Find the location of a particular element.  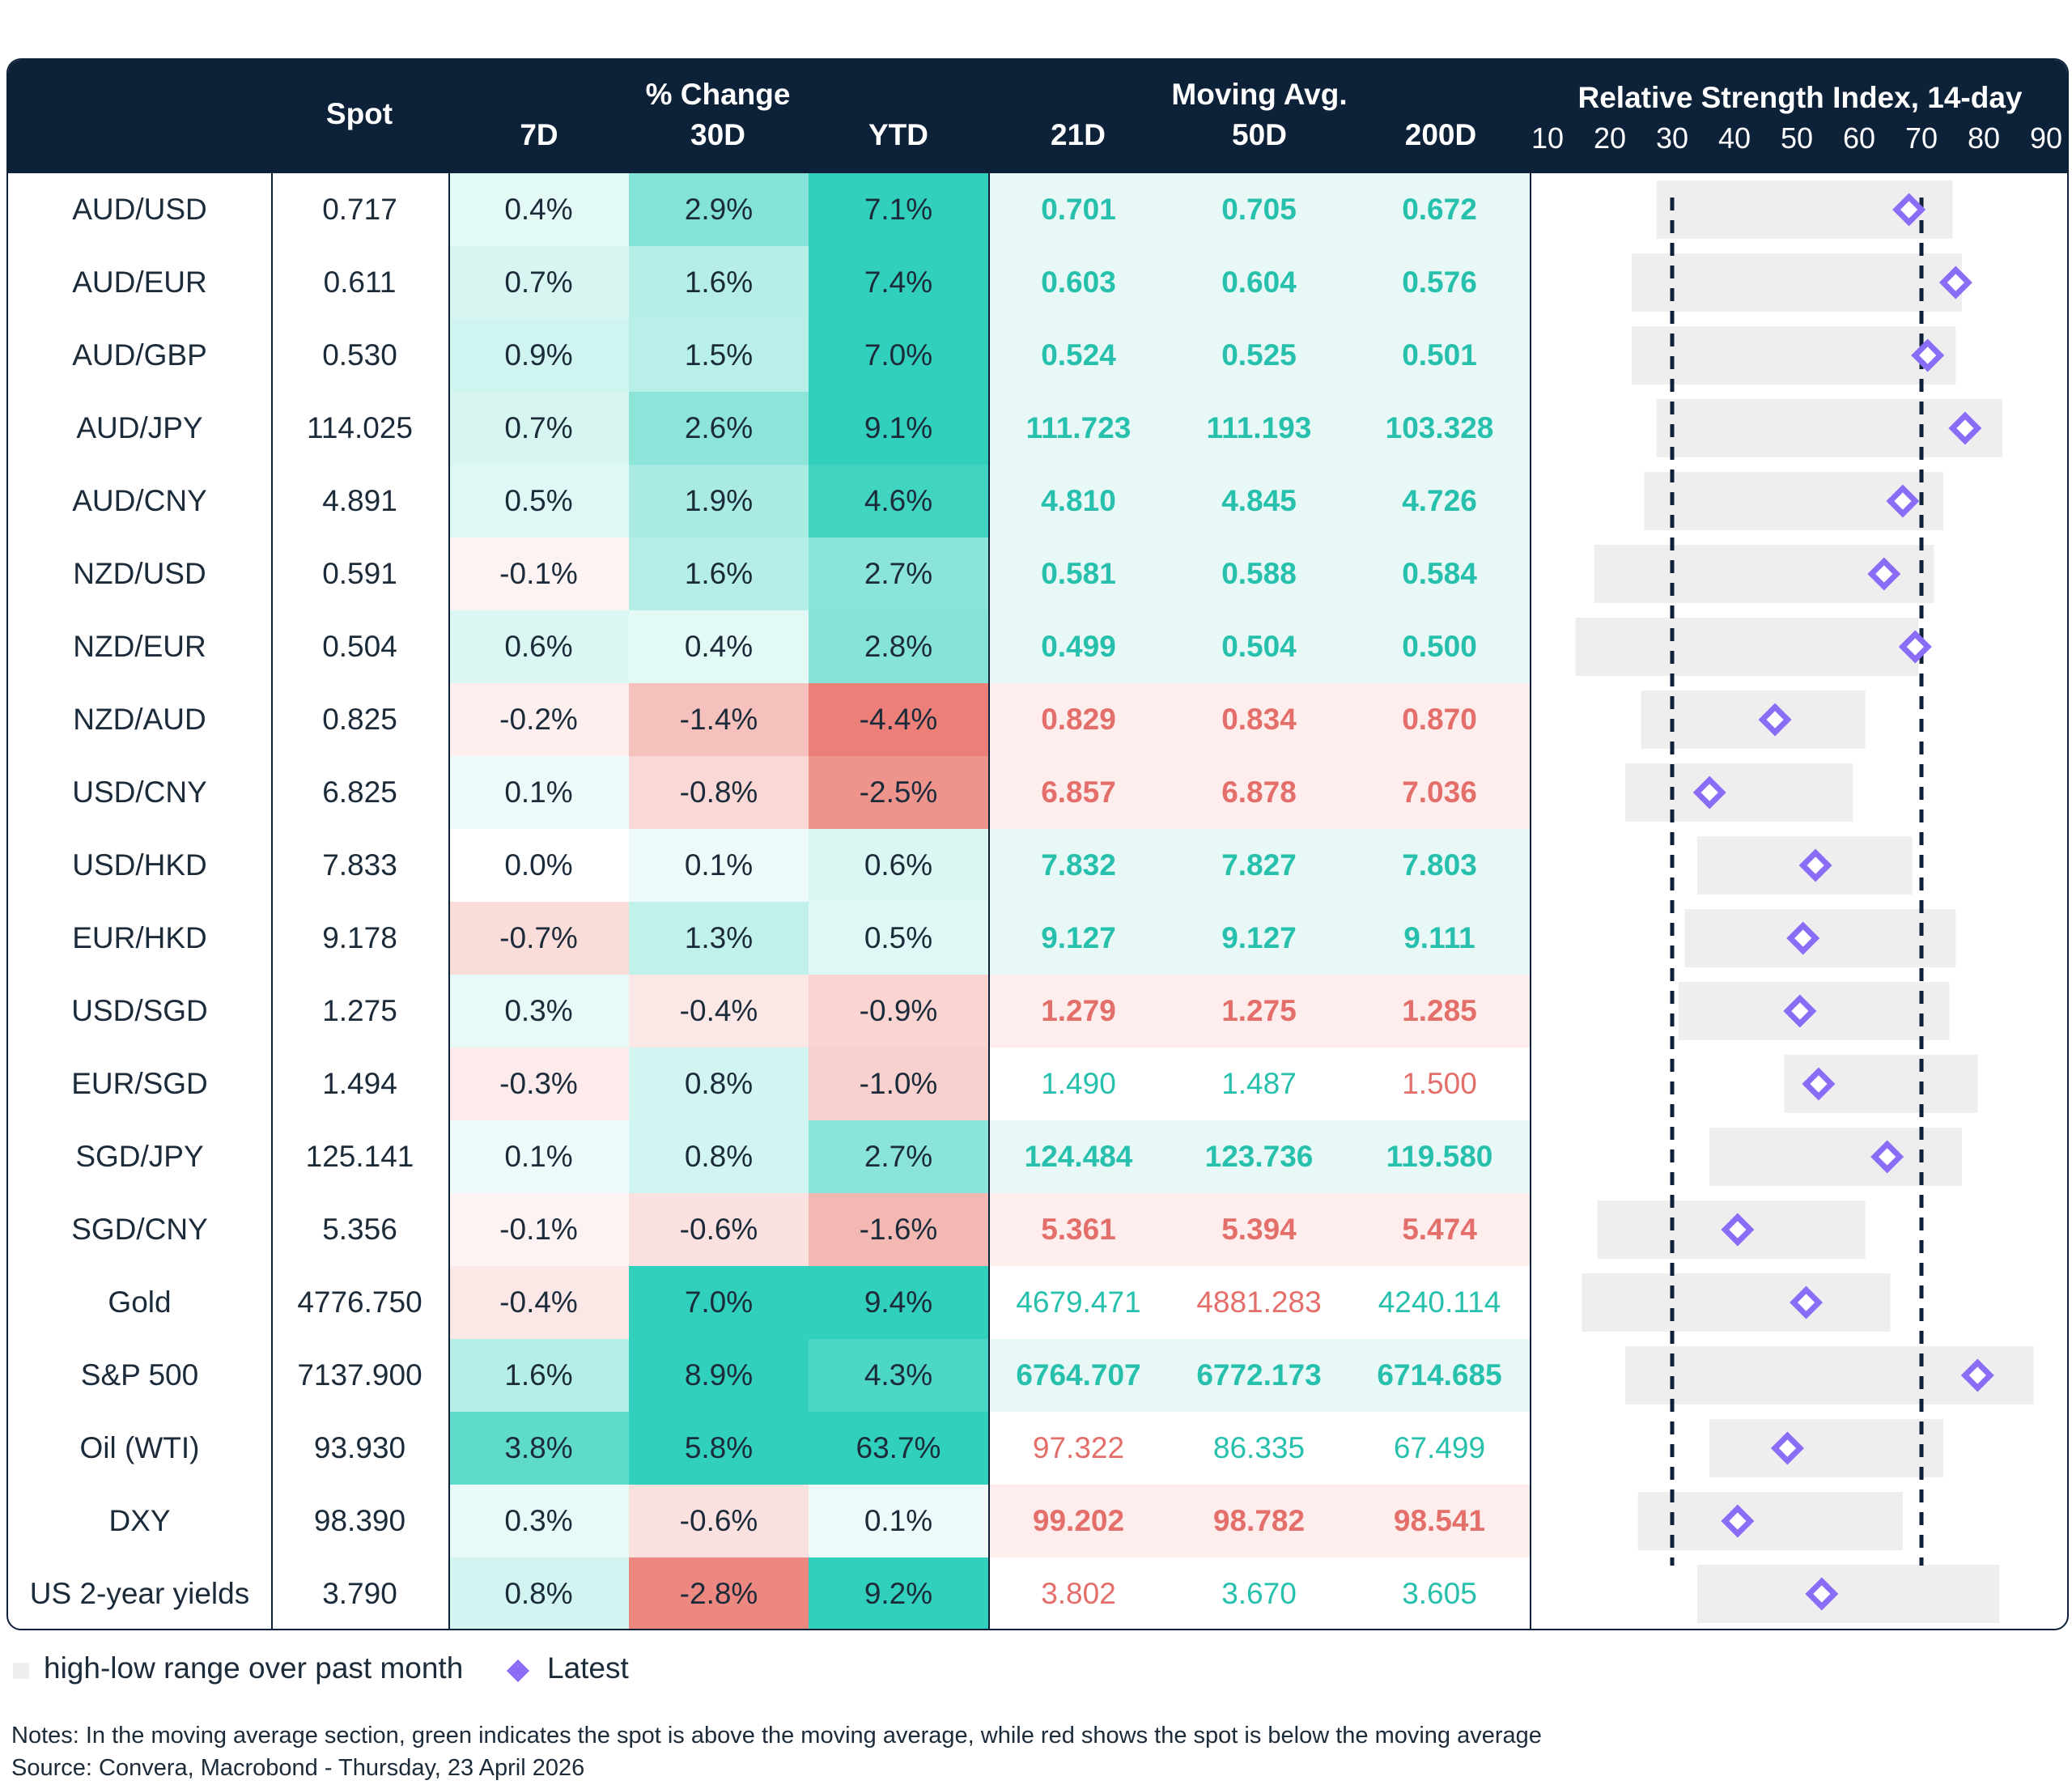

ma-50d-cell: 9.127 is located at coordinates (1259, 938).